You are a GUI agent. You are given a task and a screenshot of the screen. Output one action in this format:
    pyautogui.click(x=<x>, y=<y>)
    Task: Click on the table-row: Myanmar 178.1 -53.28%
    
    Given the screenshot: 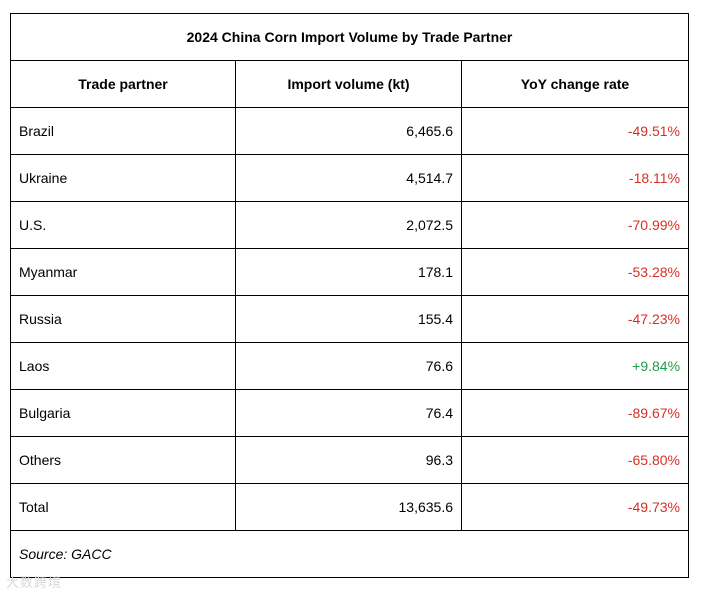 What is the action you would take?
    pyautogui.click(x=350, y=272)
    